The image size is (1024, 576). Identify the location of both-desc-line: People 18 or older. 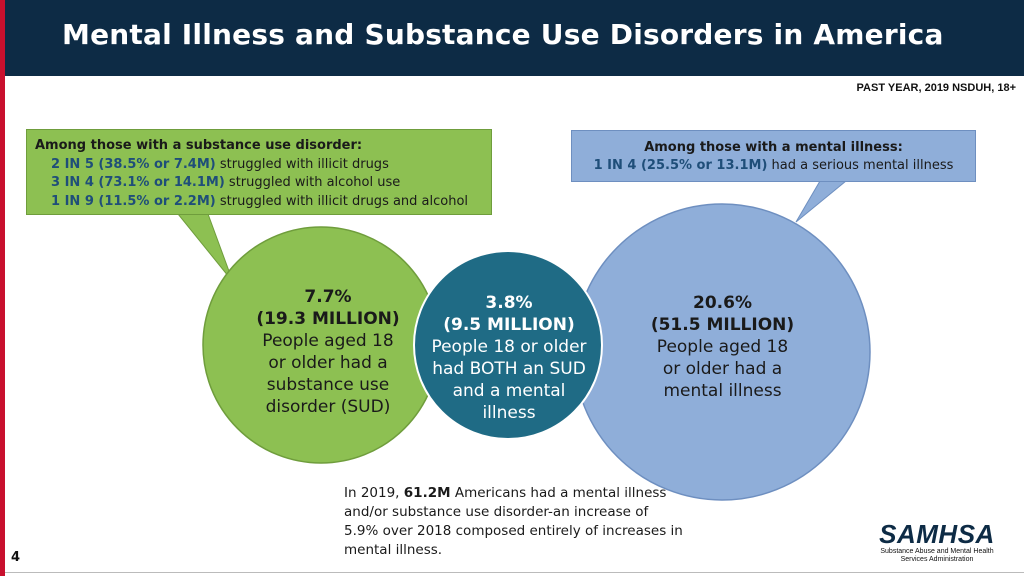
(509, 347).